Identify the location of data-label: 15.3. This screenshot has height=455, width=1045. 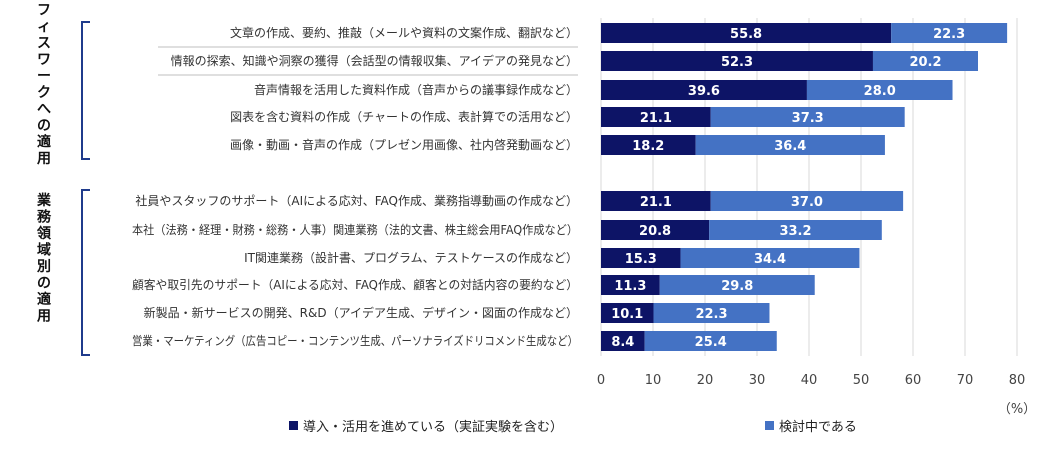
(641, 259).